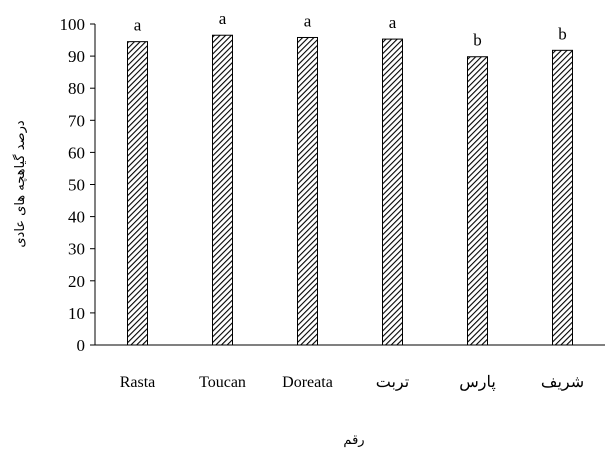  I want to click on category-label: شریف, so click(562, 382).